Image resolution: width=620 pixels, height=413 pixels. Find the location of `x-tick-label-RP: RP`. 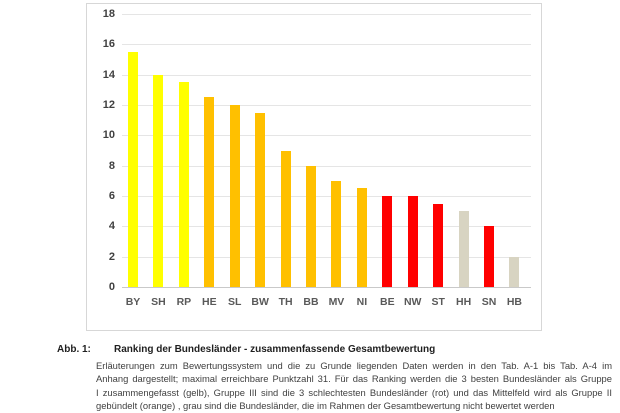

x-tick-label-RP: RP is located at coordinates (184, 302).